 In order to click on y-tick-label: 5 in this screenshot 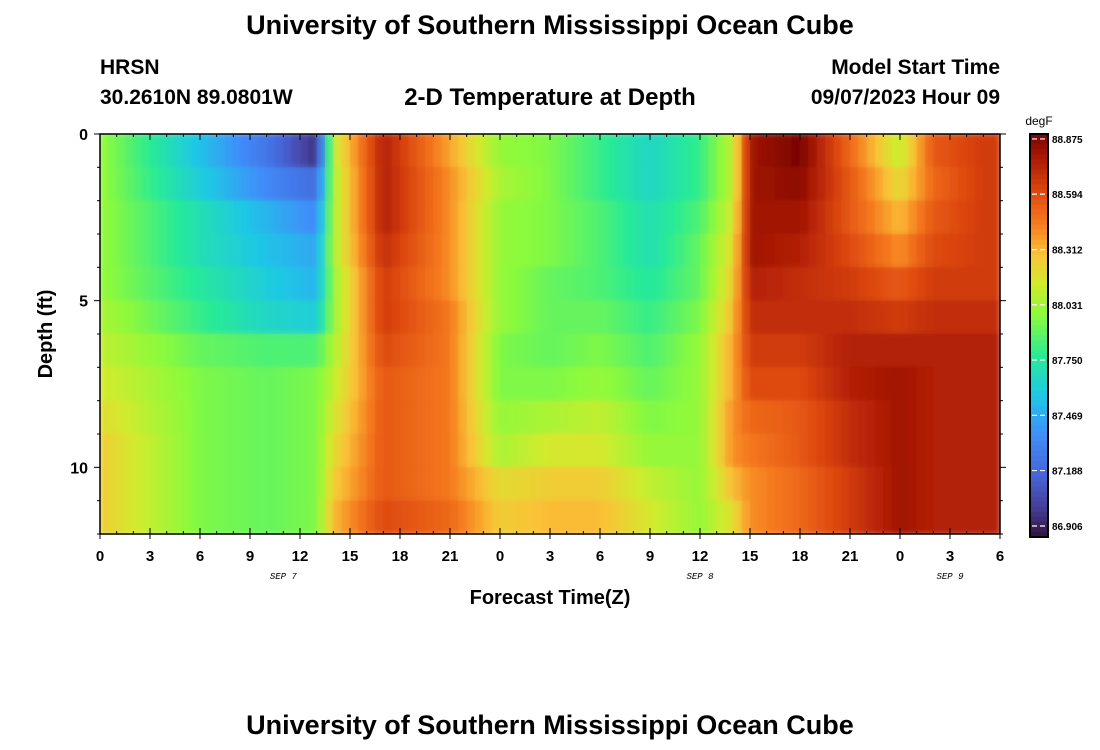, I will do `click(83, 302)`.